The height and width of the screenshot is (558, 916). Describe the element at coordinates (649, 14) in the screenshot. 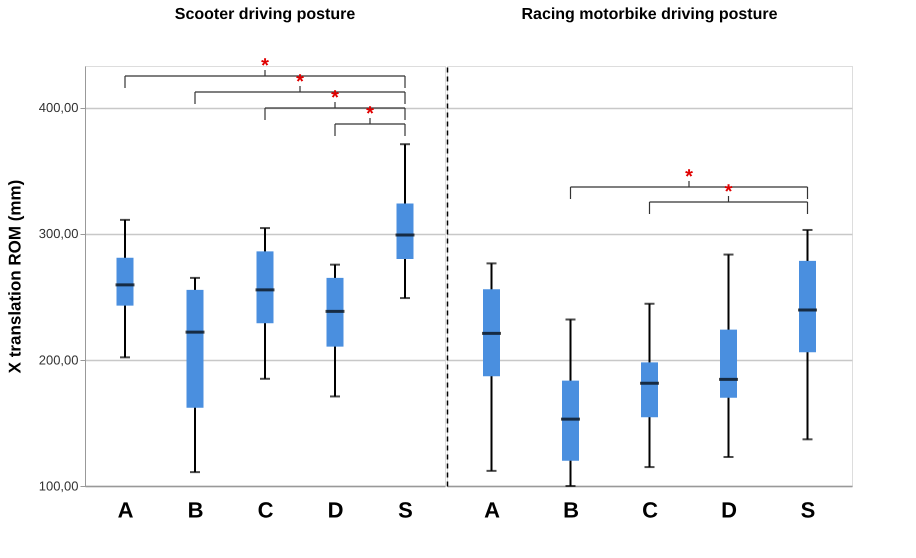

I see `chart-title: Racing motorbike driving posture` at that location.